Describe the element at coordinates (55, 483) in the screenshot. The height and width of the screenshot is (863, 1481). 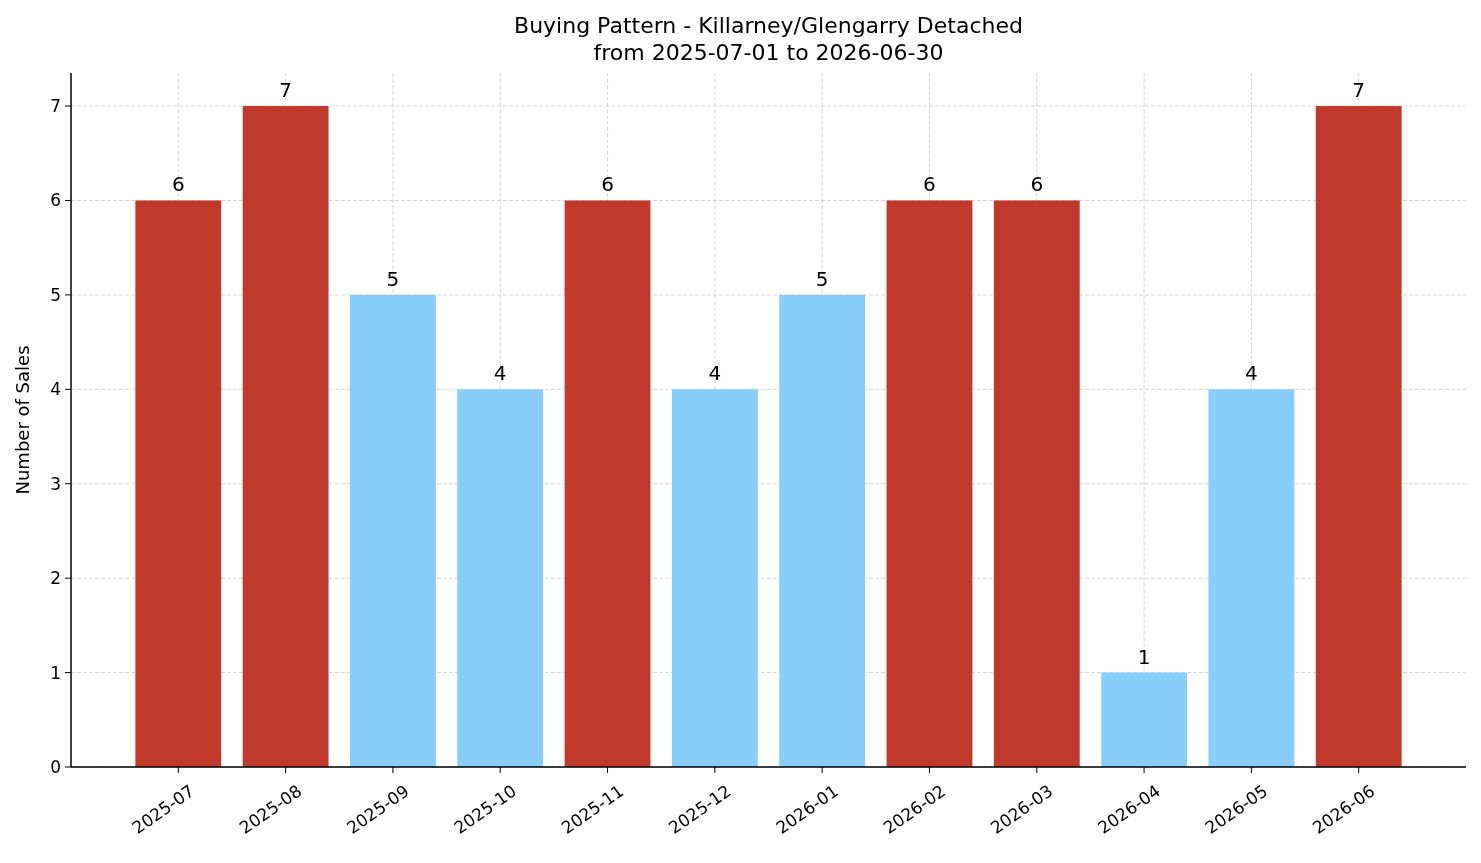
I see `y-tick-label: 3` at that location.